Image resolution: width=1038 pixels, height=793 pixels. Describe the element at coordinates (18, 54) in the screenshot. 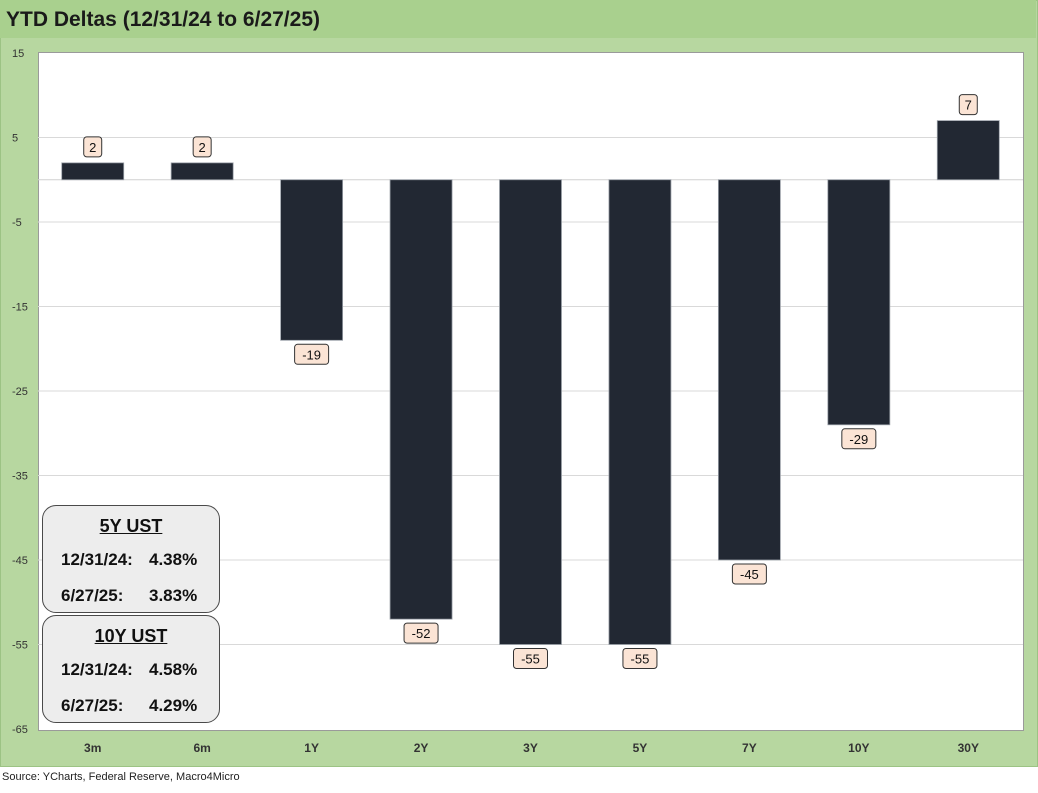

I see `y-tick-label: 15` at that location.